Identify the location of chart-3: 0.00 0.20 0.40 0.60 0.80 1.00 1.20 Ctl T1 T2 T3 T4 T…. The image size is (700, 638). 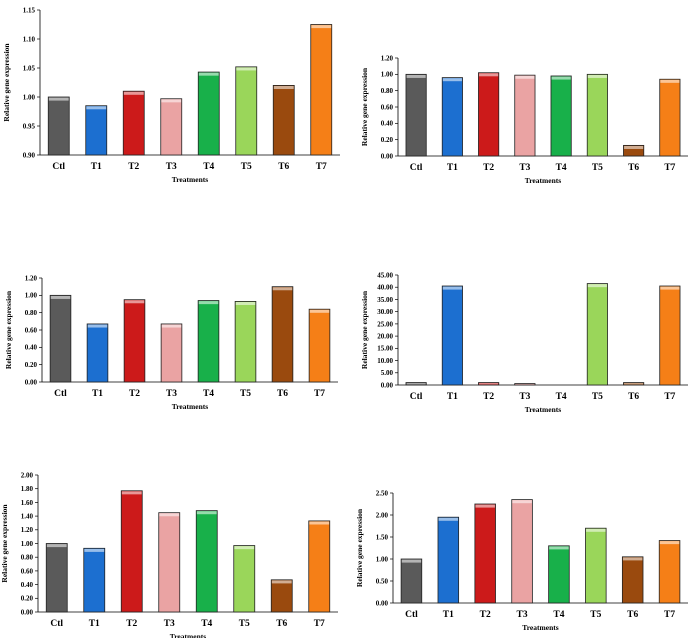
(171, 342).